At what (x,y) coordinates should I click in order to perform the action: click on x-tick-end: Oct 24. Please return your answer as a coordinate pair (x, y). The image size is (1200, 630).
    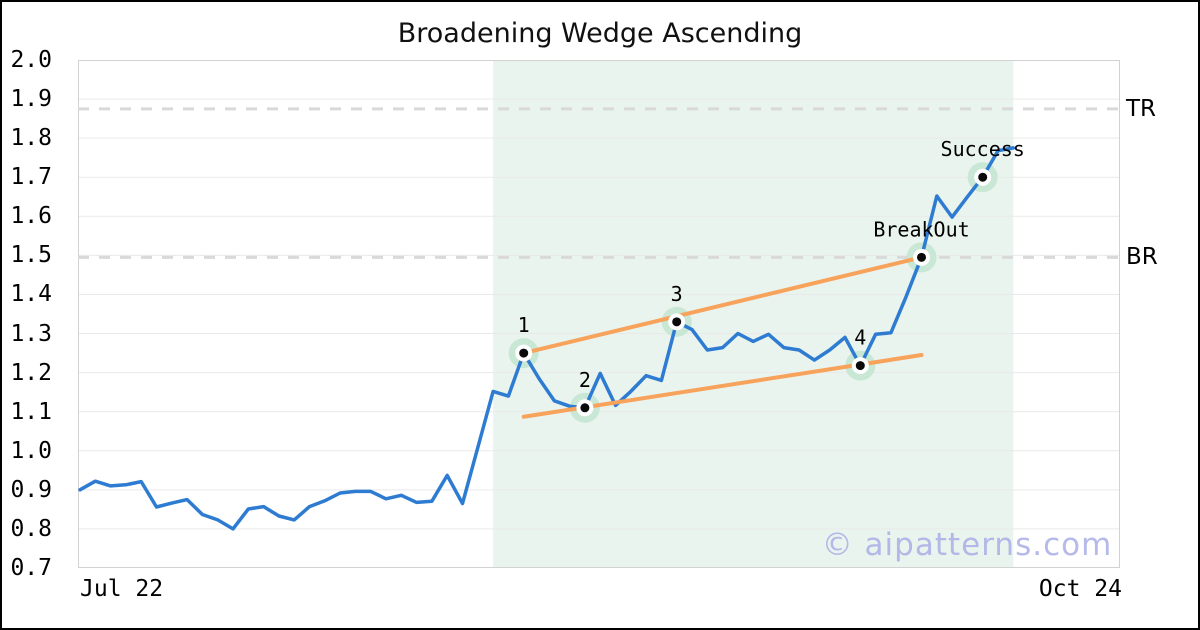
    Looking at the image, I should click on (1080, 589).